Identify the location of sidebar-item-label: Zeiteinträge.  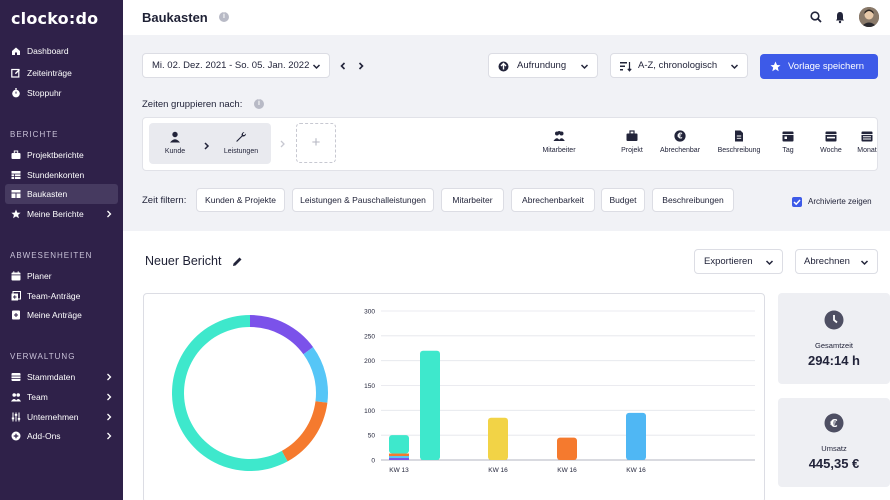
(49, 73).